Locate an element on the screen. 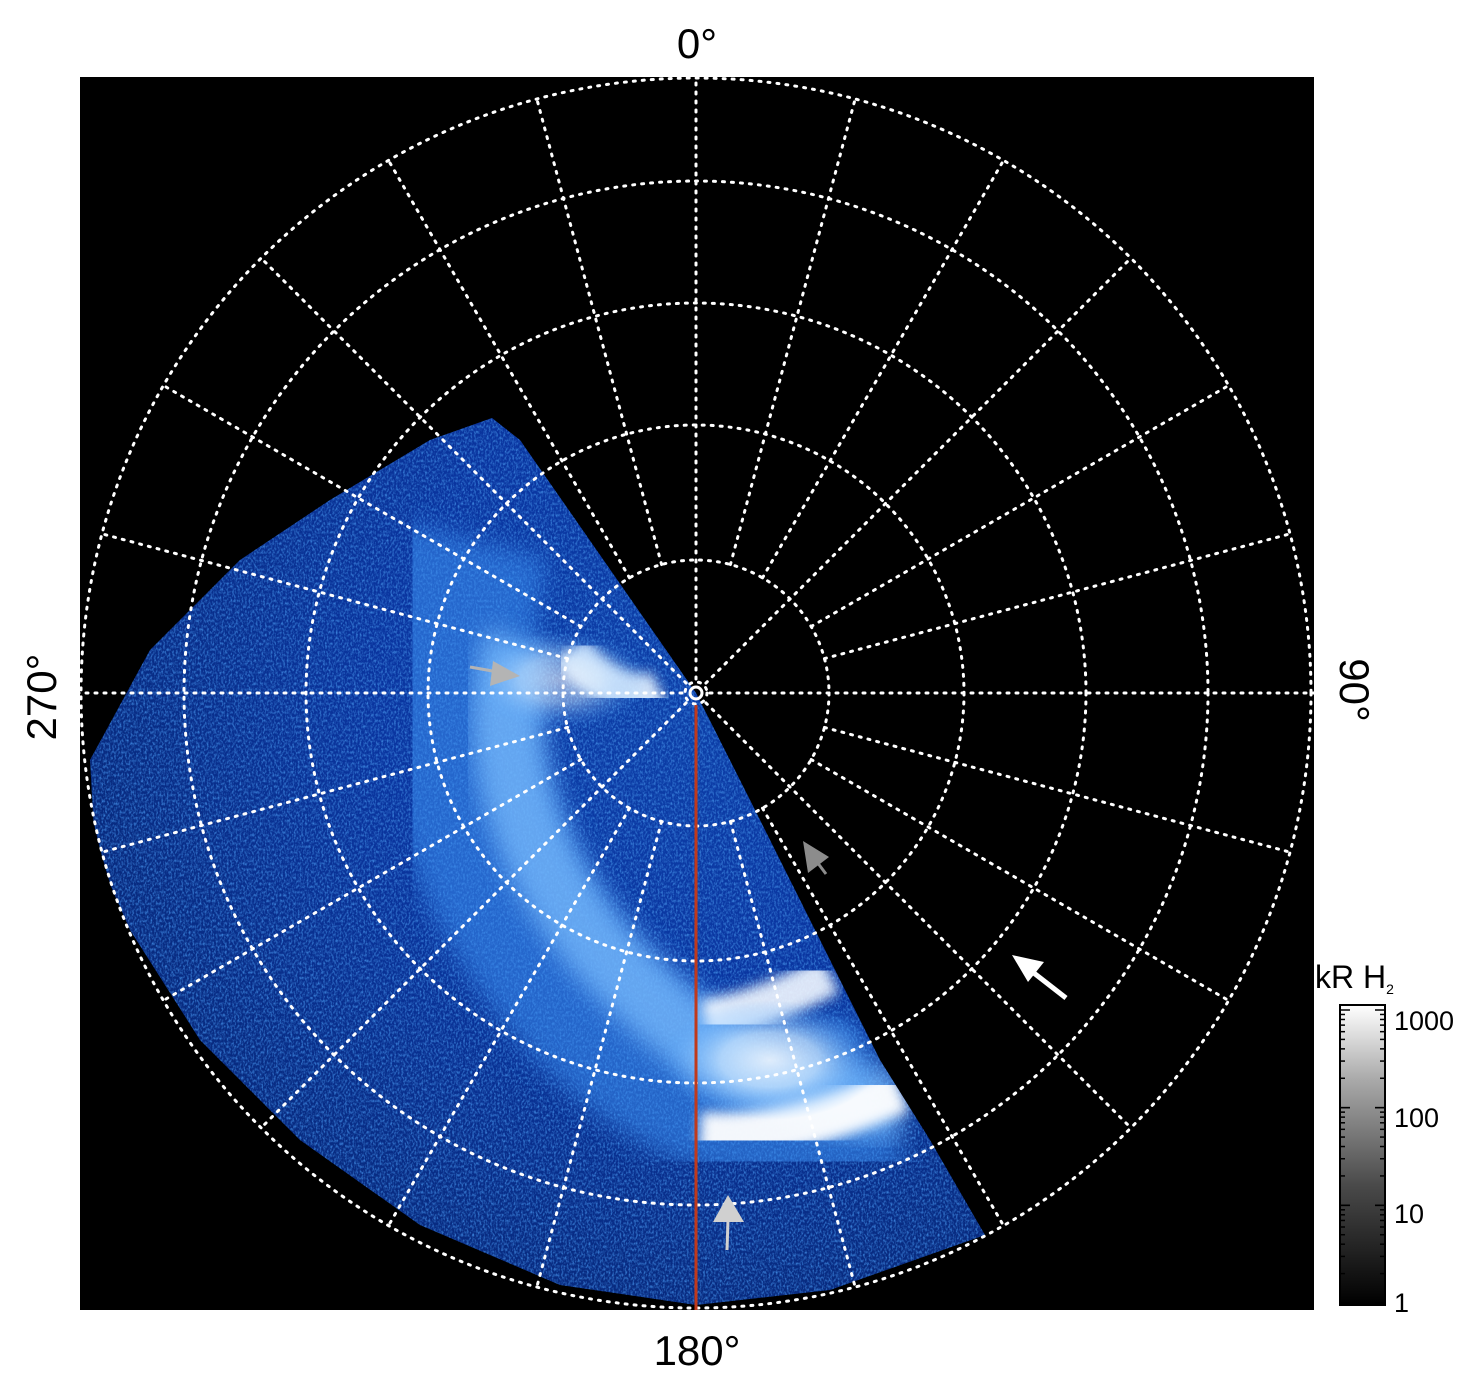 This screenshot has width=1481, height=1386. label-90-deg: 90° is located at coordinates (1354, 690).